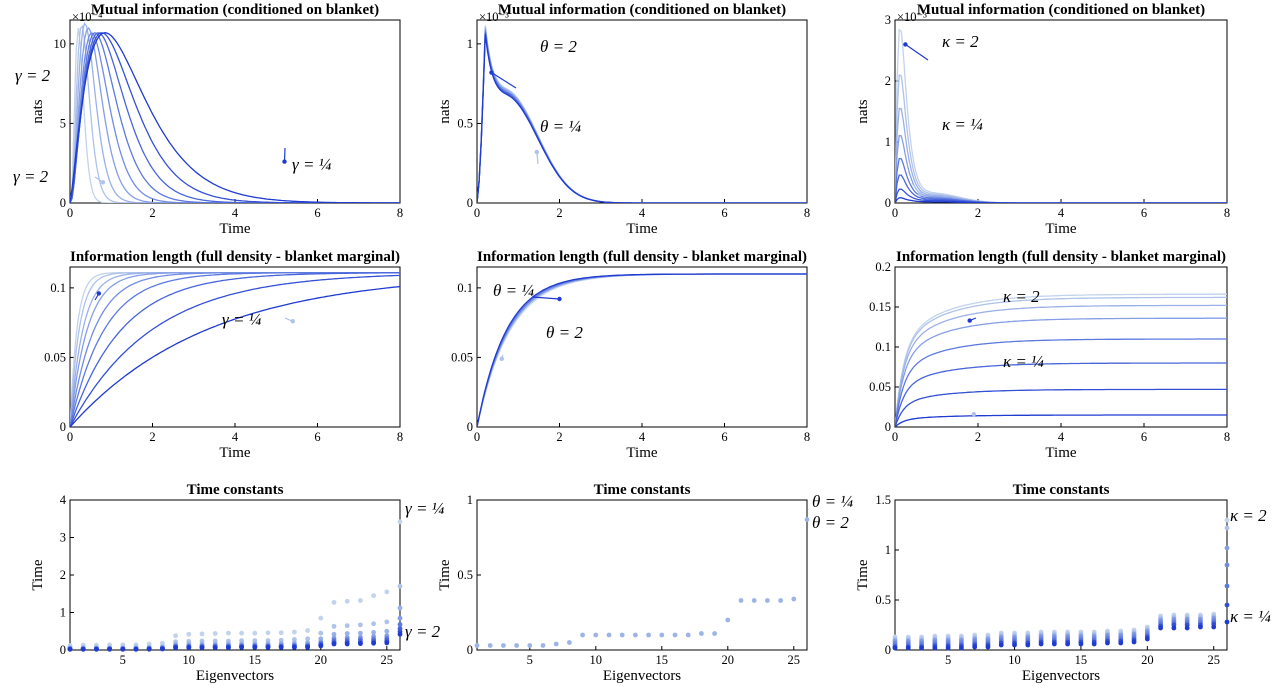 The height and width of the screenshot is (700, 1286). What do you see at coordinates (1081, 660) in the screenshot?
I see `x-tick-label: 15` at bounding box center [1081, 660].